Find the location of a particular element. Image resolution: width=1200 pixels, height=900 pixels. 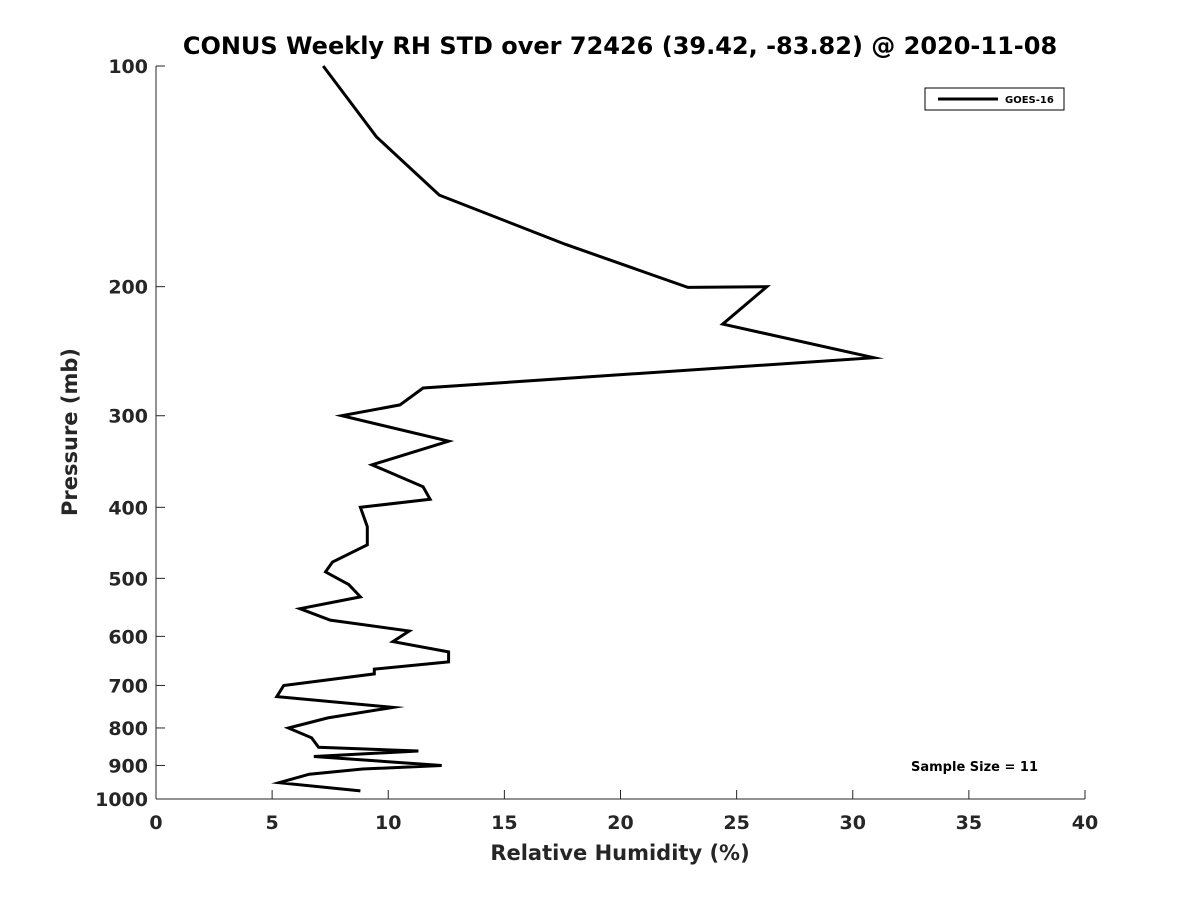

y-axis-label: Pressure (mb) is located at coordinates (70, 432).